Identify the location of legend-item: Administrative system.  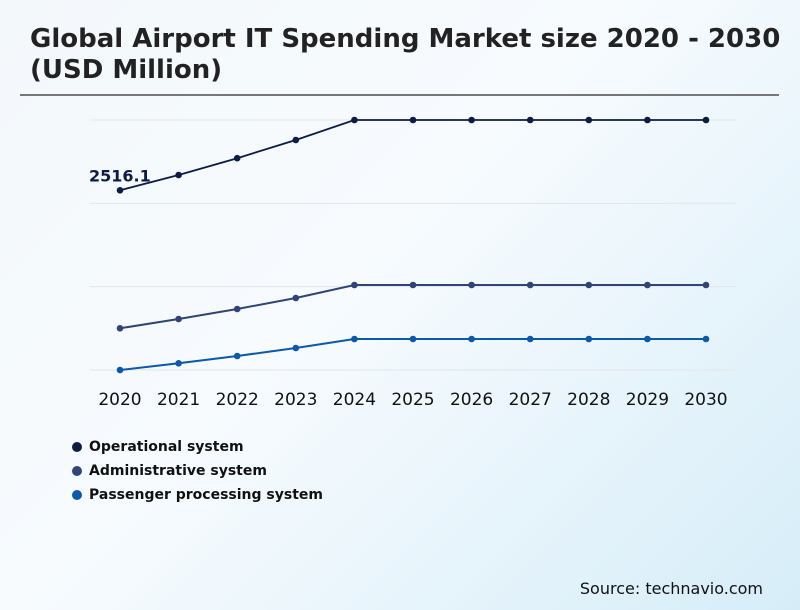
(197, 471).